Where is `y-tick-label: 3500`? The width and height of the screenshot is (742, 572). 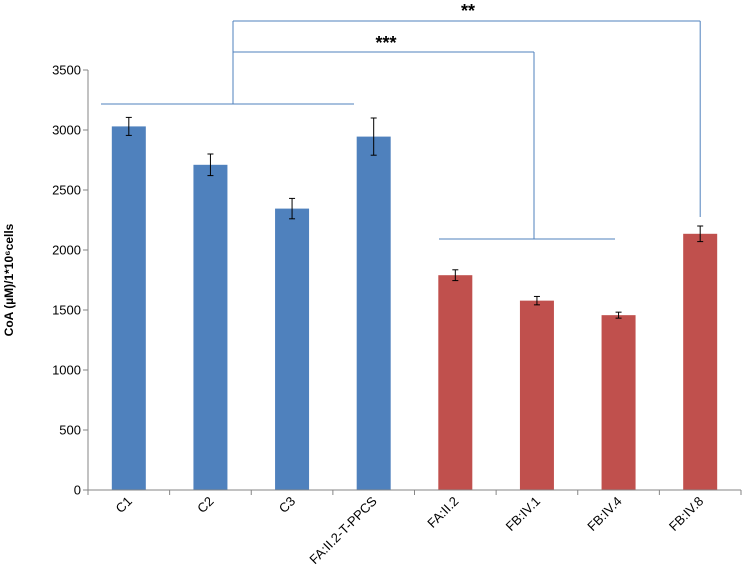
y-tick-label: 3500 is located at coordinates (66, 70).